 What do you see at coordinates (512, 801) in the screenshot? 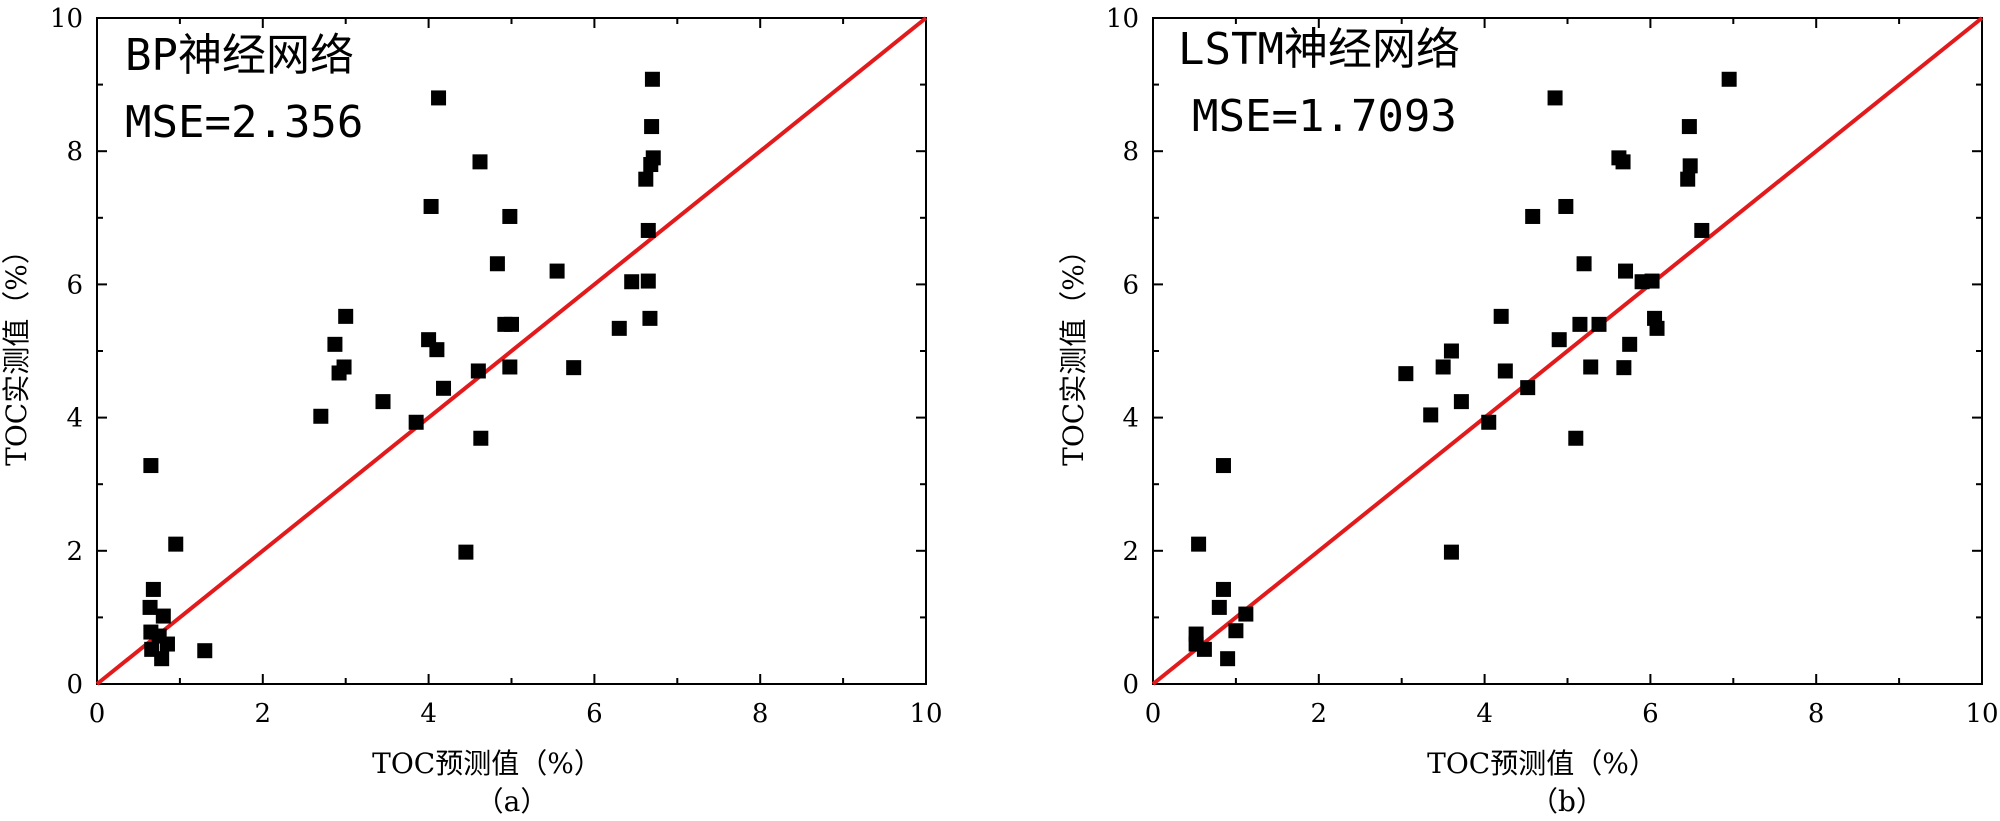
I see `panel-caption: （a）` at bounding box center [512, 801].